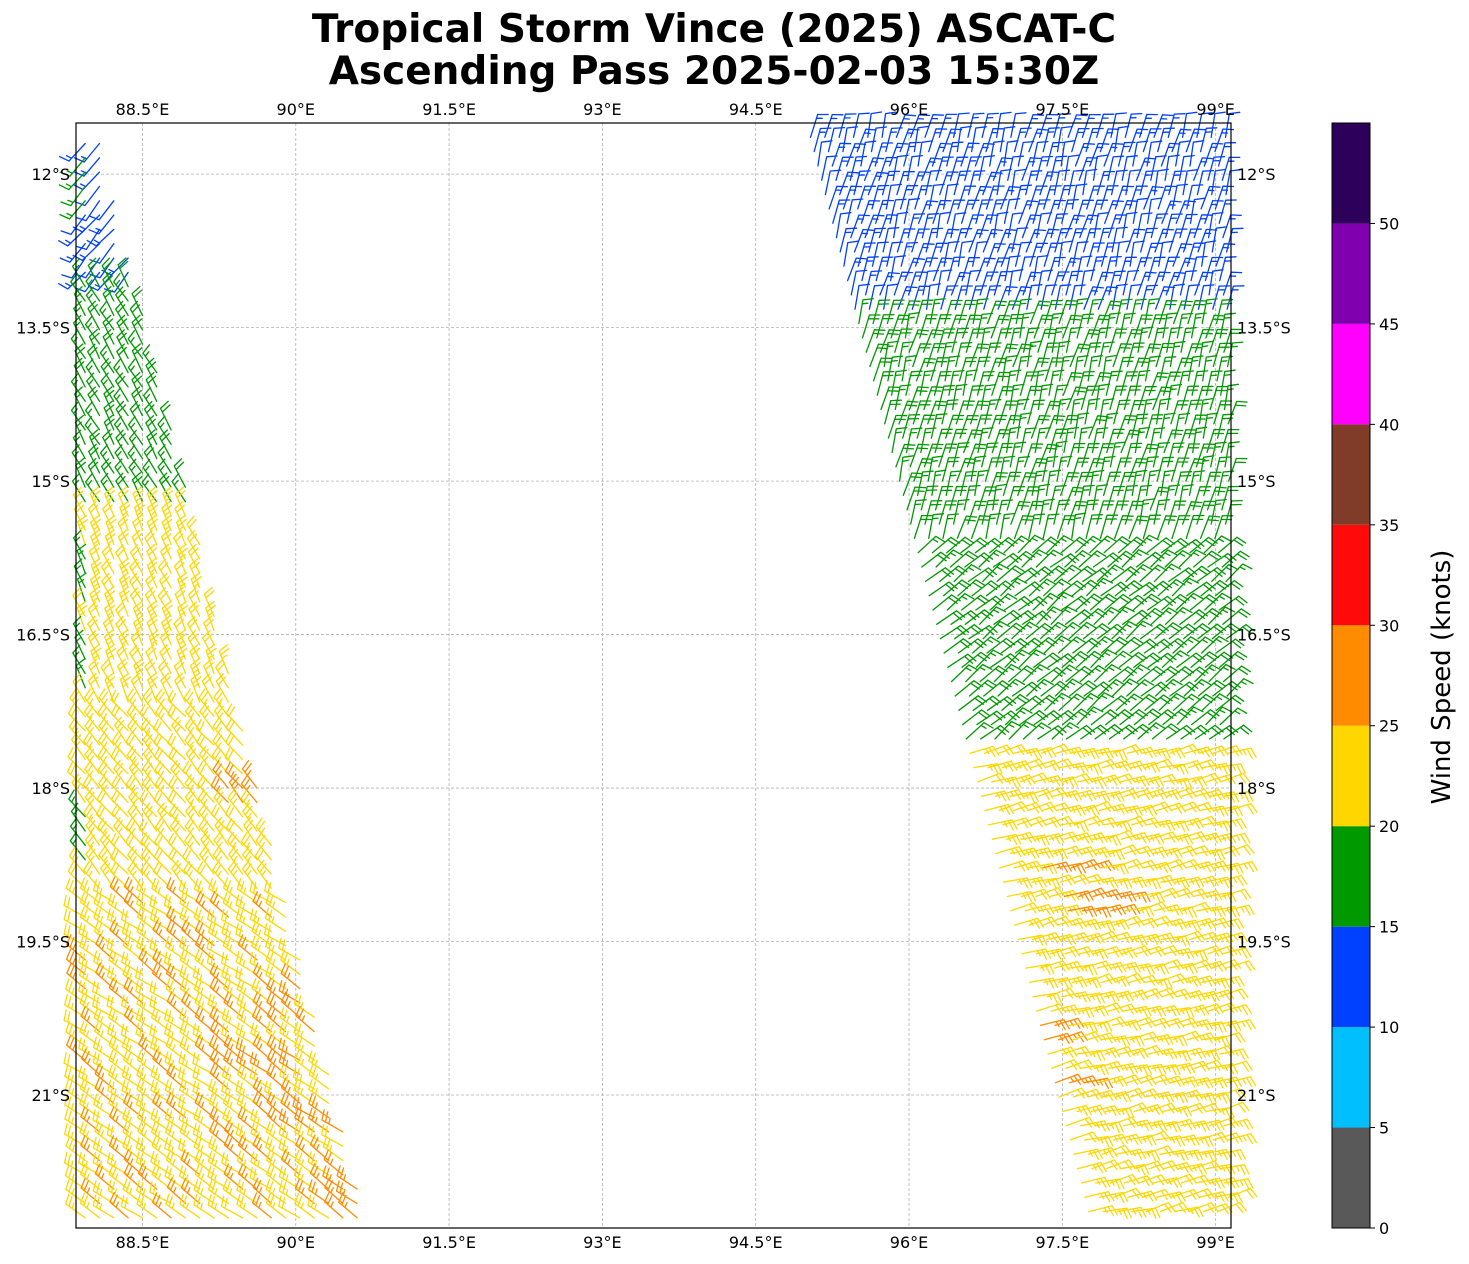 Image resolution: width=1469 pixels, height=1264 pixels. What do you see at coordinates (1264, 328) in the screenshot?
I see `lat-tick-label-right: 13.5°S` at bounding box center [1264, 328].